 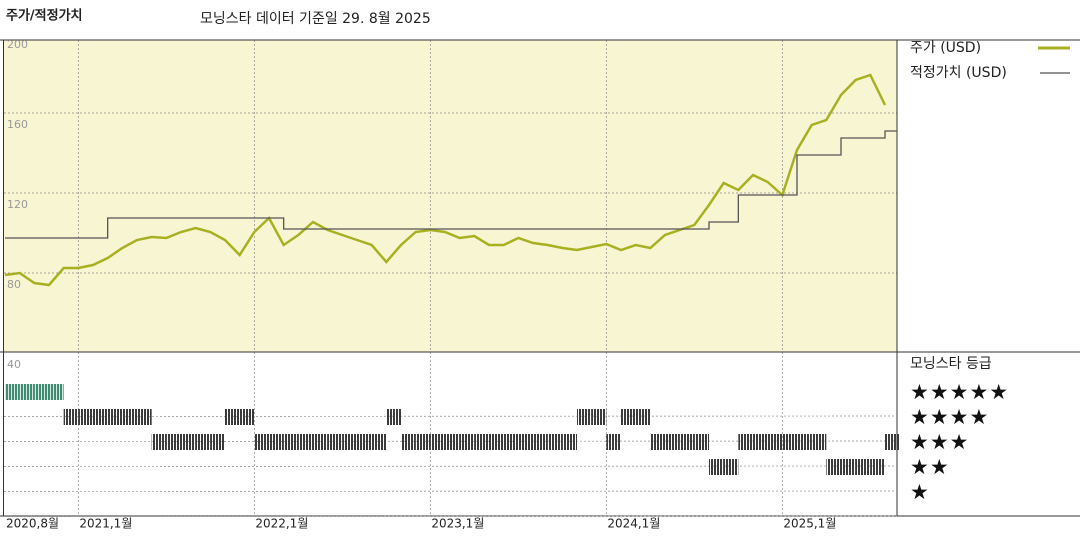 I want to click on y-tick-label: 80, so click(x=14, y=284).